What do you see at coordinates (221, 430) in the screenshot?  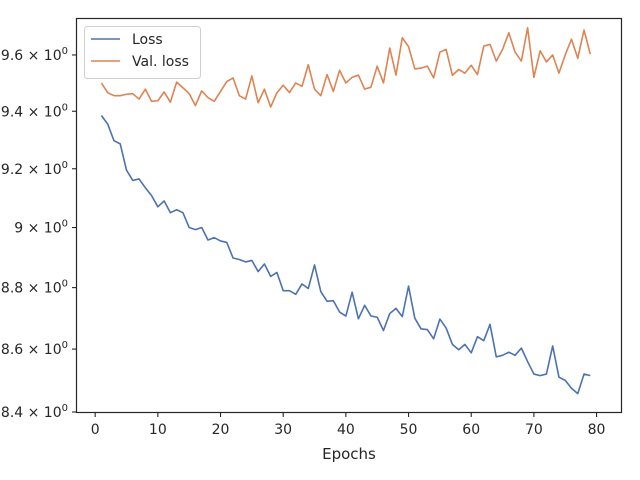 I see `x-tick-label: 20` at bounding box center [221, 430].